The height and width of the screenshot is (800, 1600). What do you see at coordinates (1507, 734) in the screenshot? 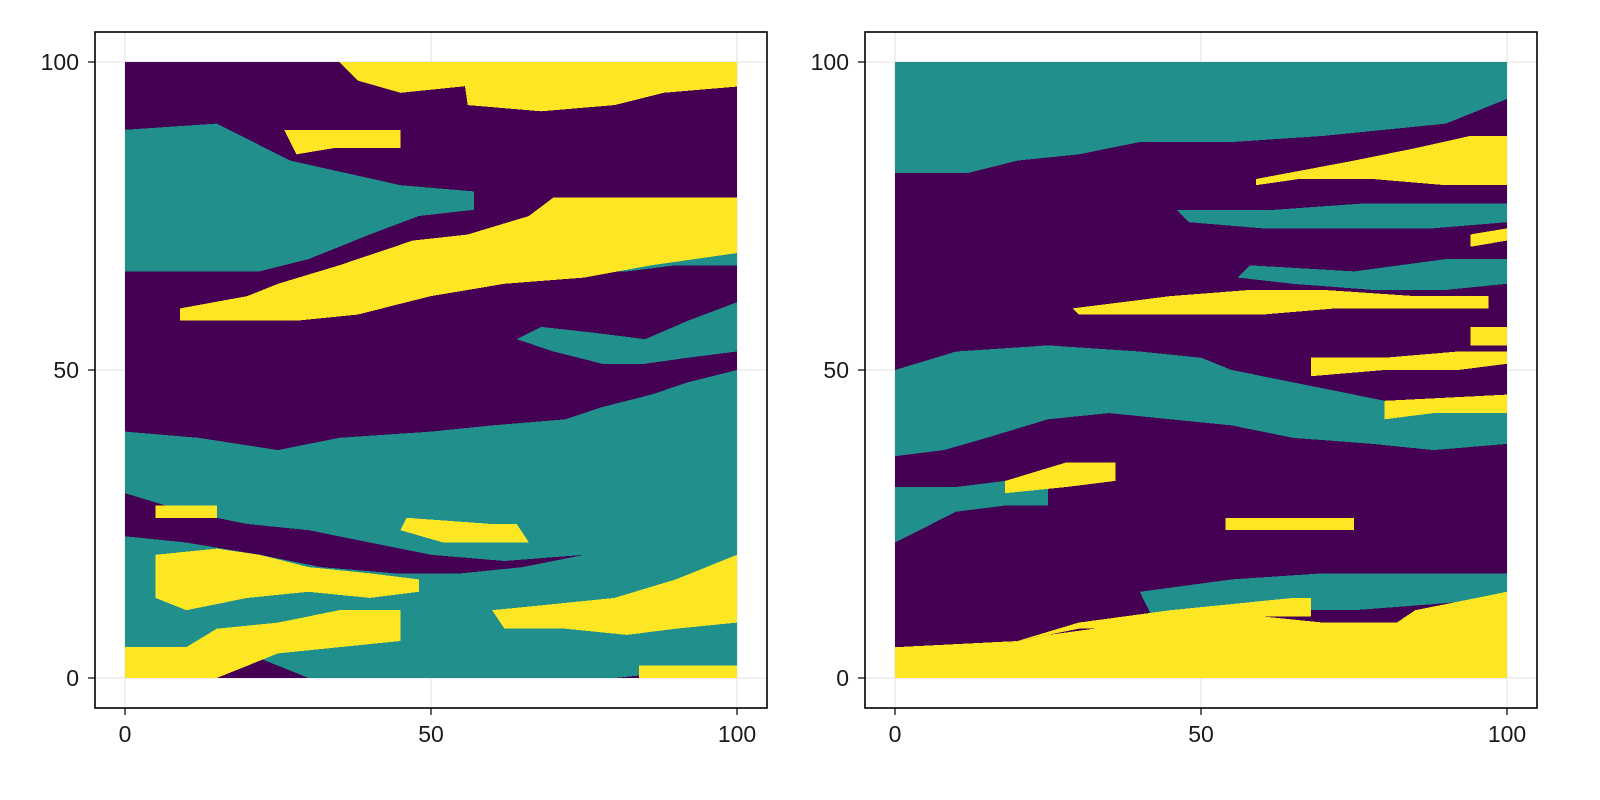
I see `right-x-tick-label: 100` at bounding box center [1507, 734].